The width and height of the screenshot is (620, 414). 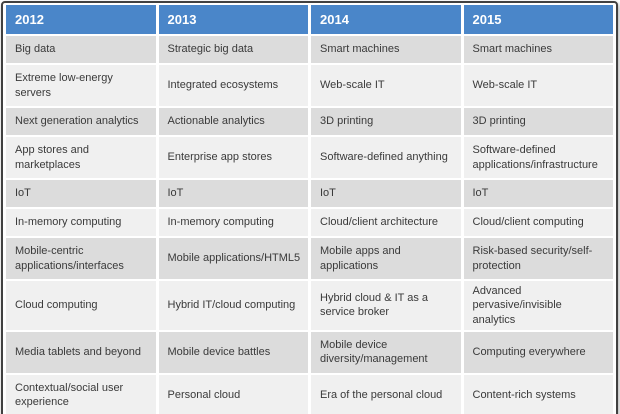 What do you see at coordinates (538, 305) in the screenshot?
I see `table-cell: Advanced pervasive/invisible analytics` at bounding box center [538, 305].